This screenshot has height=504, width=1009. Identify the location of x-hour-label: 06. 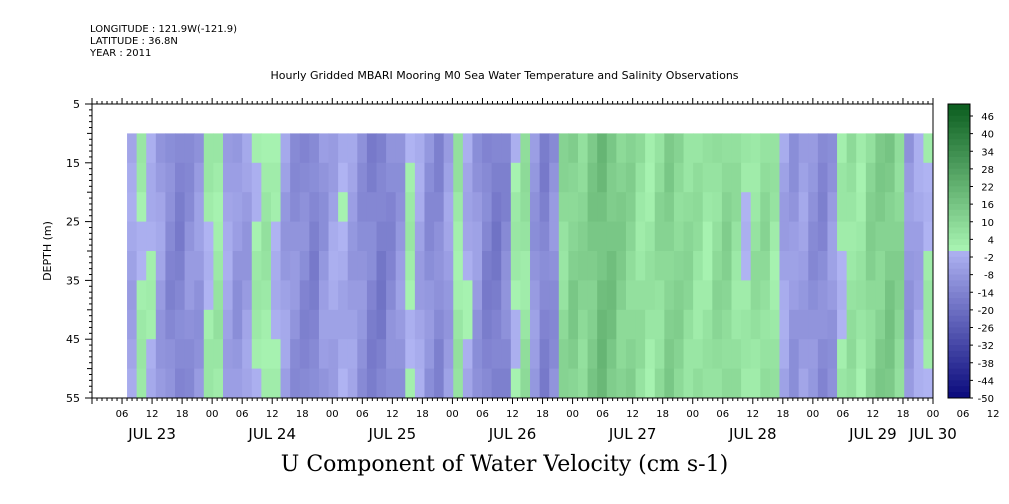
(122, 414).